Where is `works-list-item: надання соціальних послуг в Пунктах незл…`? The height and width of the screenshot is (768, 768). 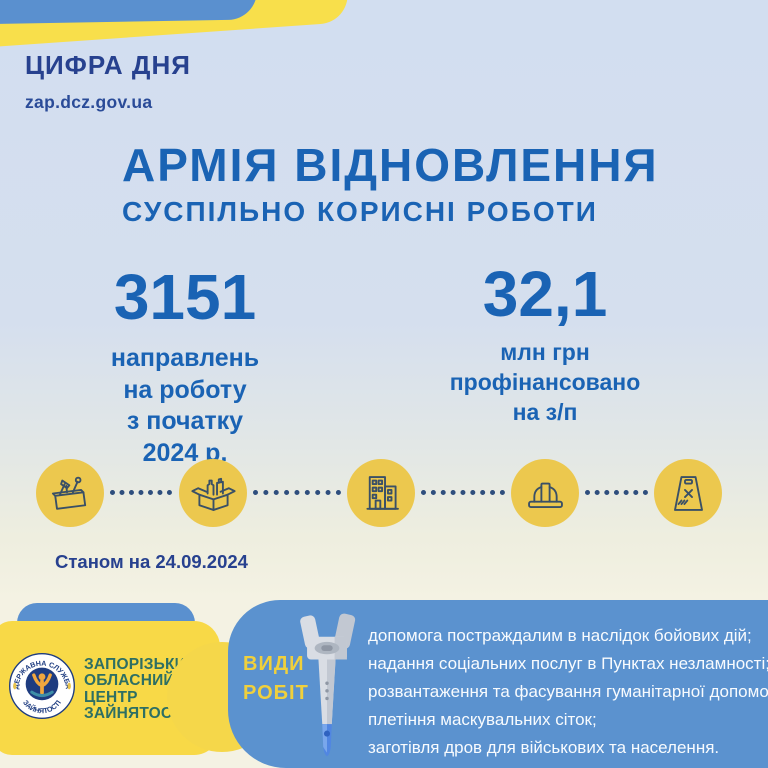
works-list-item: надання соціальних послуг в Пунктах незл… is located at coordinates (568, 663).